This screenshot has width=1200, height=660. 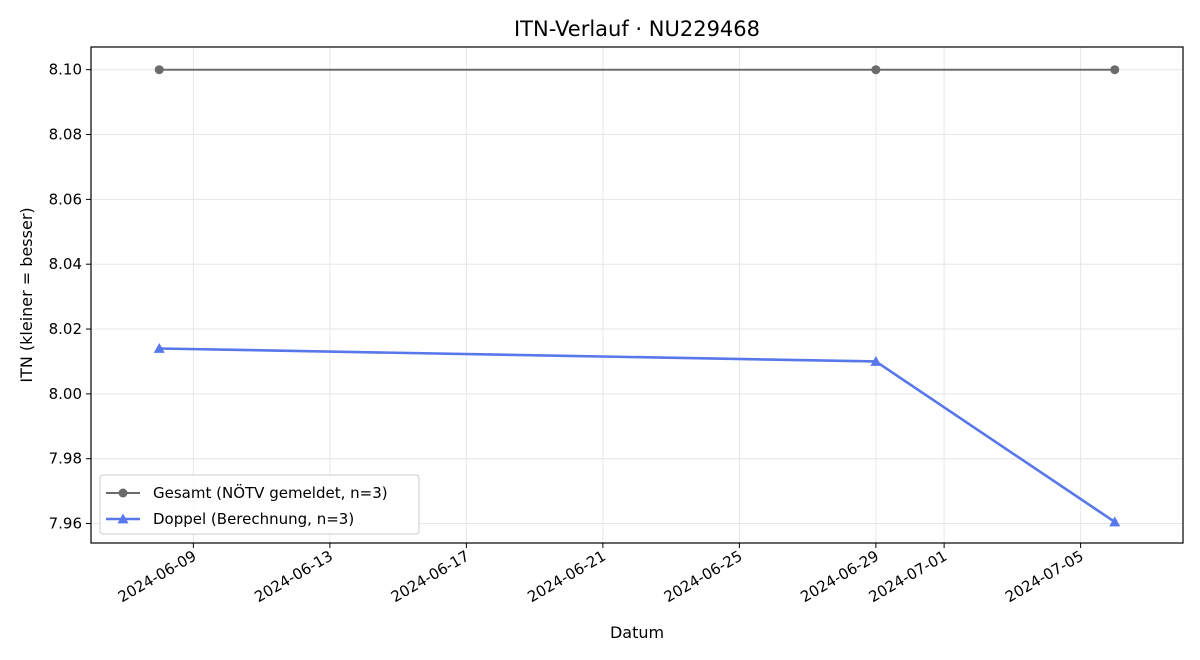 What do you see at coordinates (65, 394) in the screenshot?
I see `y-tick-label: 8.00` at bounding box center [65, 394].